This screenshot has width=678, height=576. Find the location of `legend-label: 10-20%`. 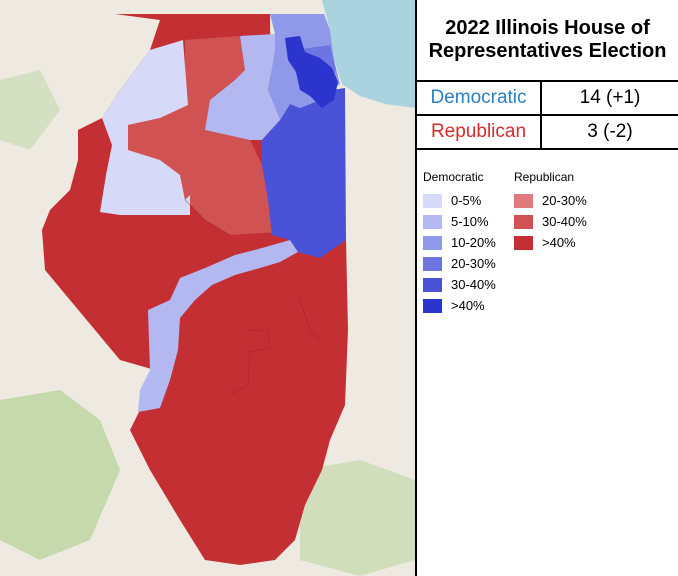

legend-label: 10-20% is located at coordinates (473, 242).